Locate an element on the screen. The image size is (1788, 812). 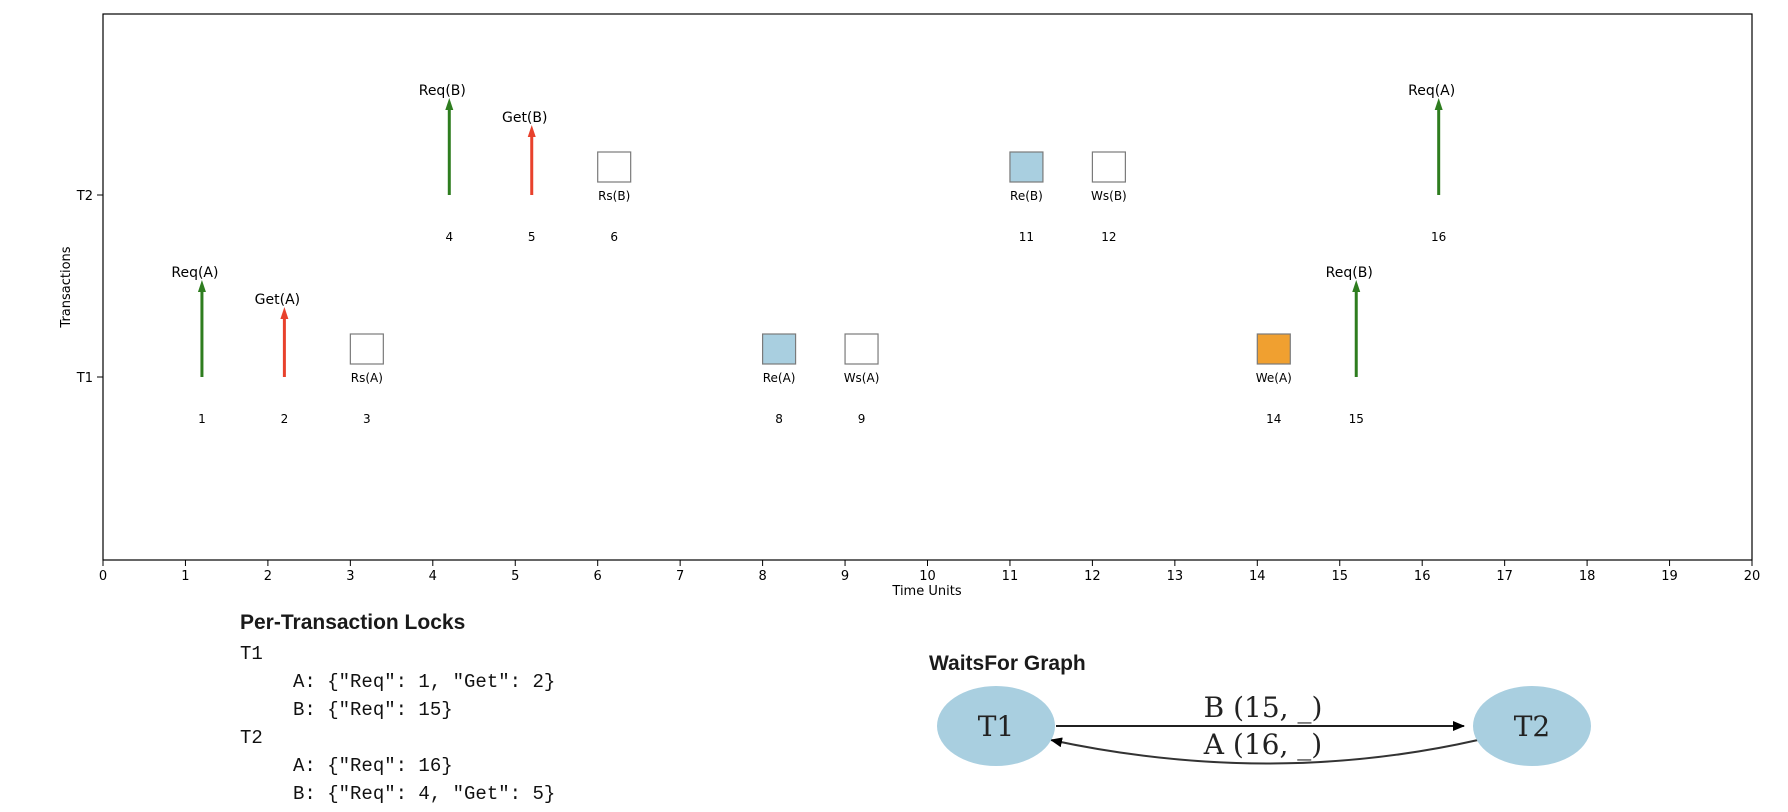
edge-label-t1-t2: B (15, _) is located at coordinates (1263, 707).